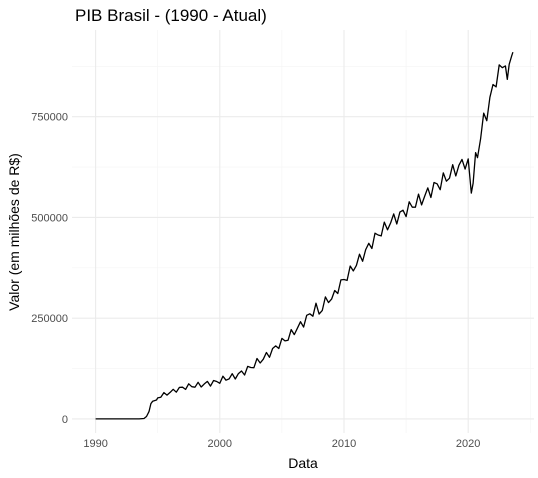  I want to click on chart-title: PIB Brasil - (1990 - Atual), so click(171, 15).